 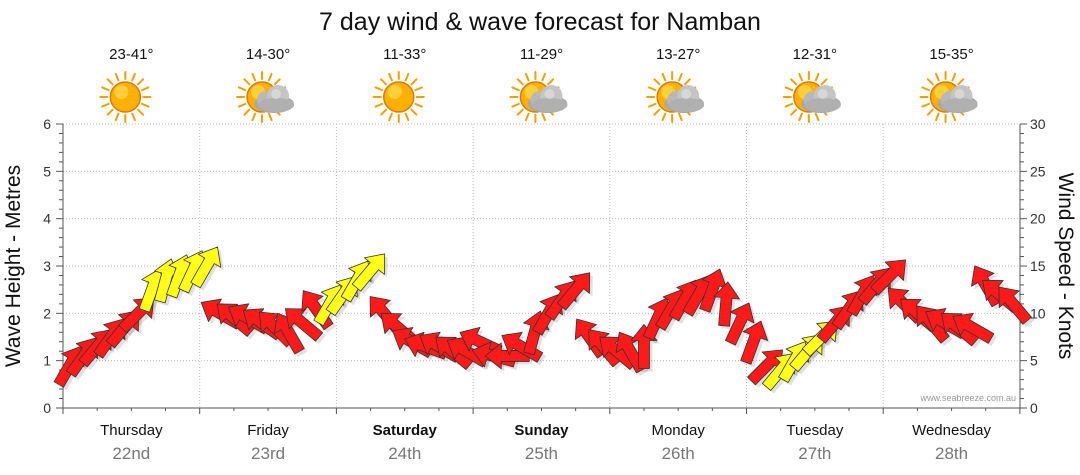 I want to click on watermark: www.seabreeze.com.au, so click(x=967, y=398).